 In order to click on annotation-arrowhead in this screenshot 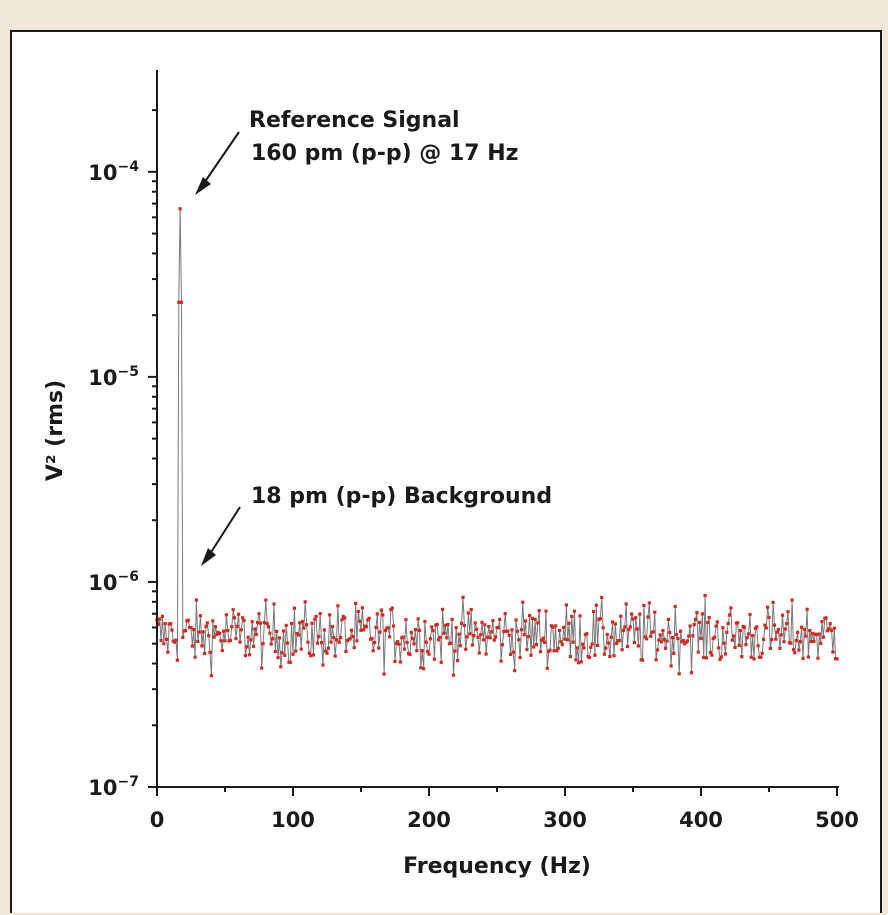, I will do `click(203, 186)`.